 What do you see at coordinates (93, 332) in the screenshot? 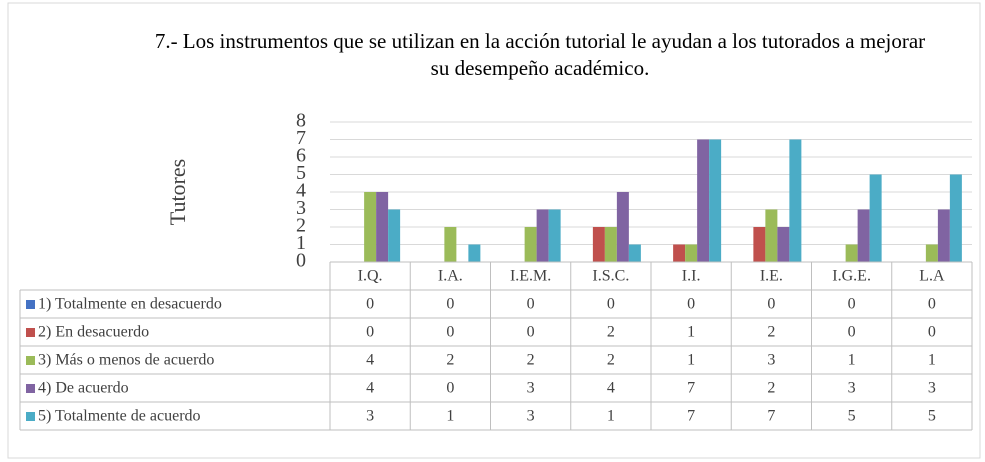
I see `legend-label: 2) En desacuerdo` at bounding box center [93, 332].